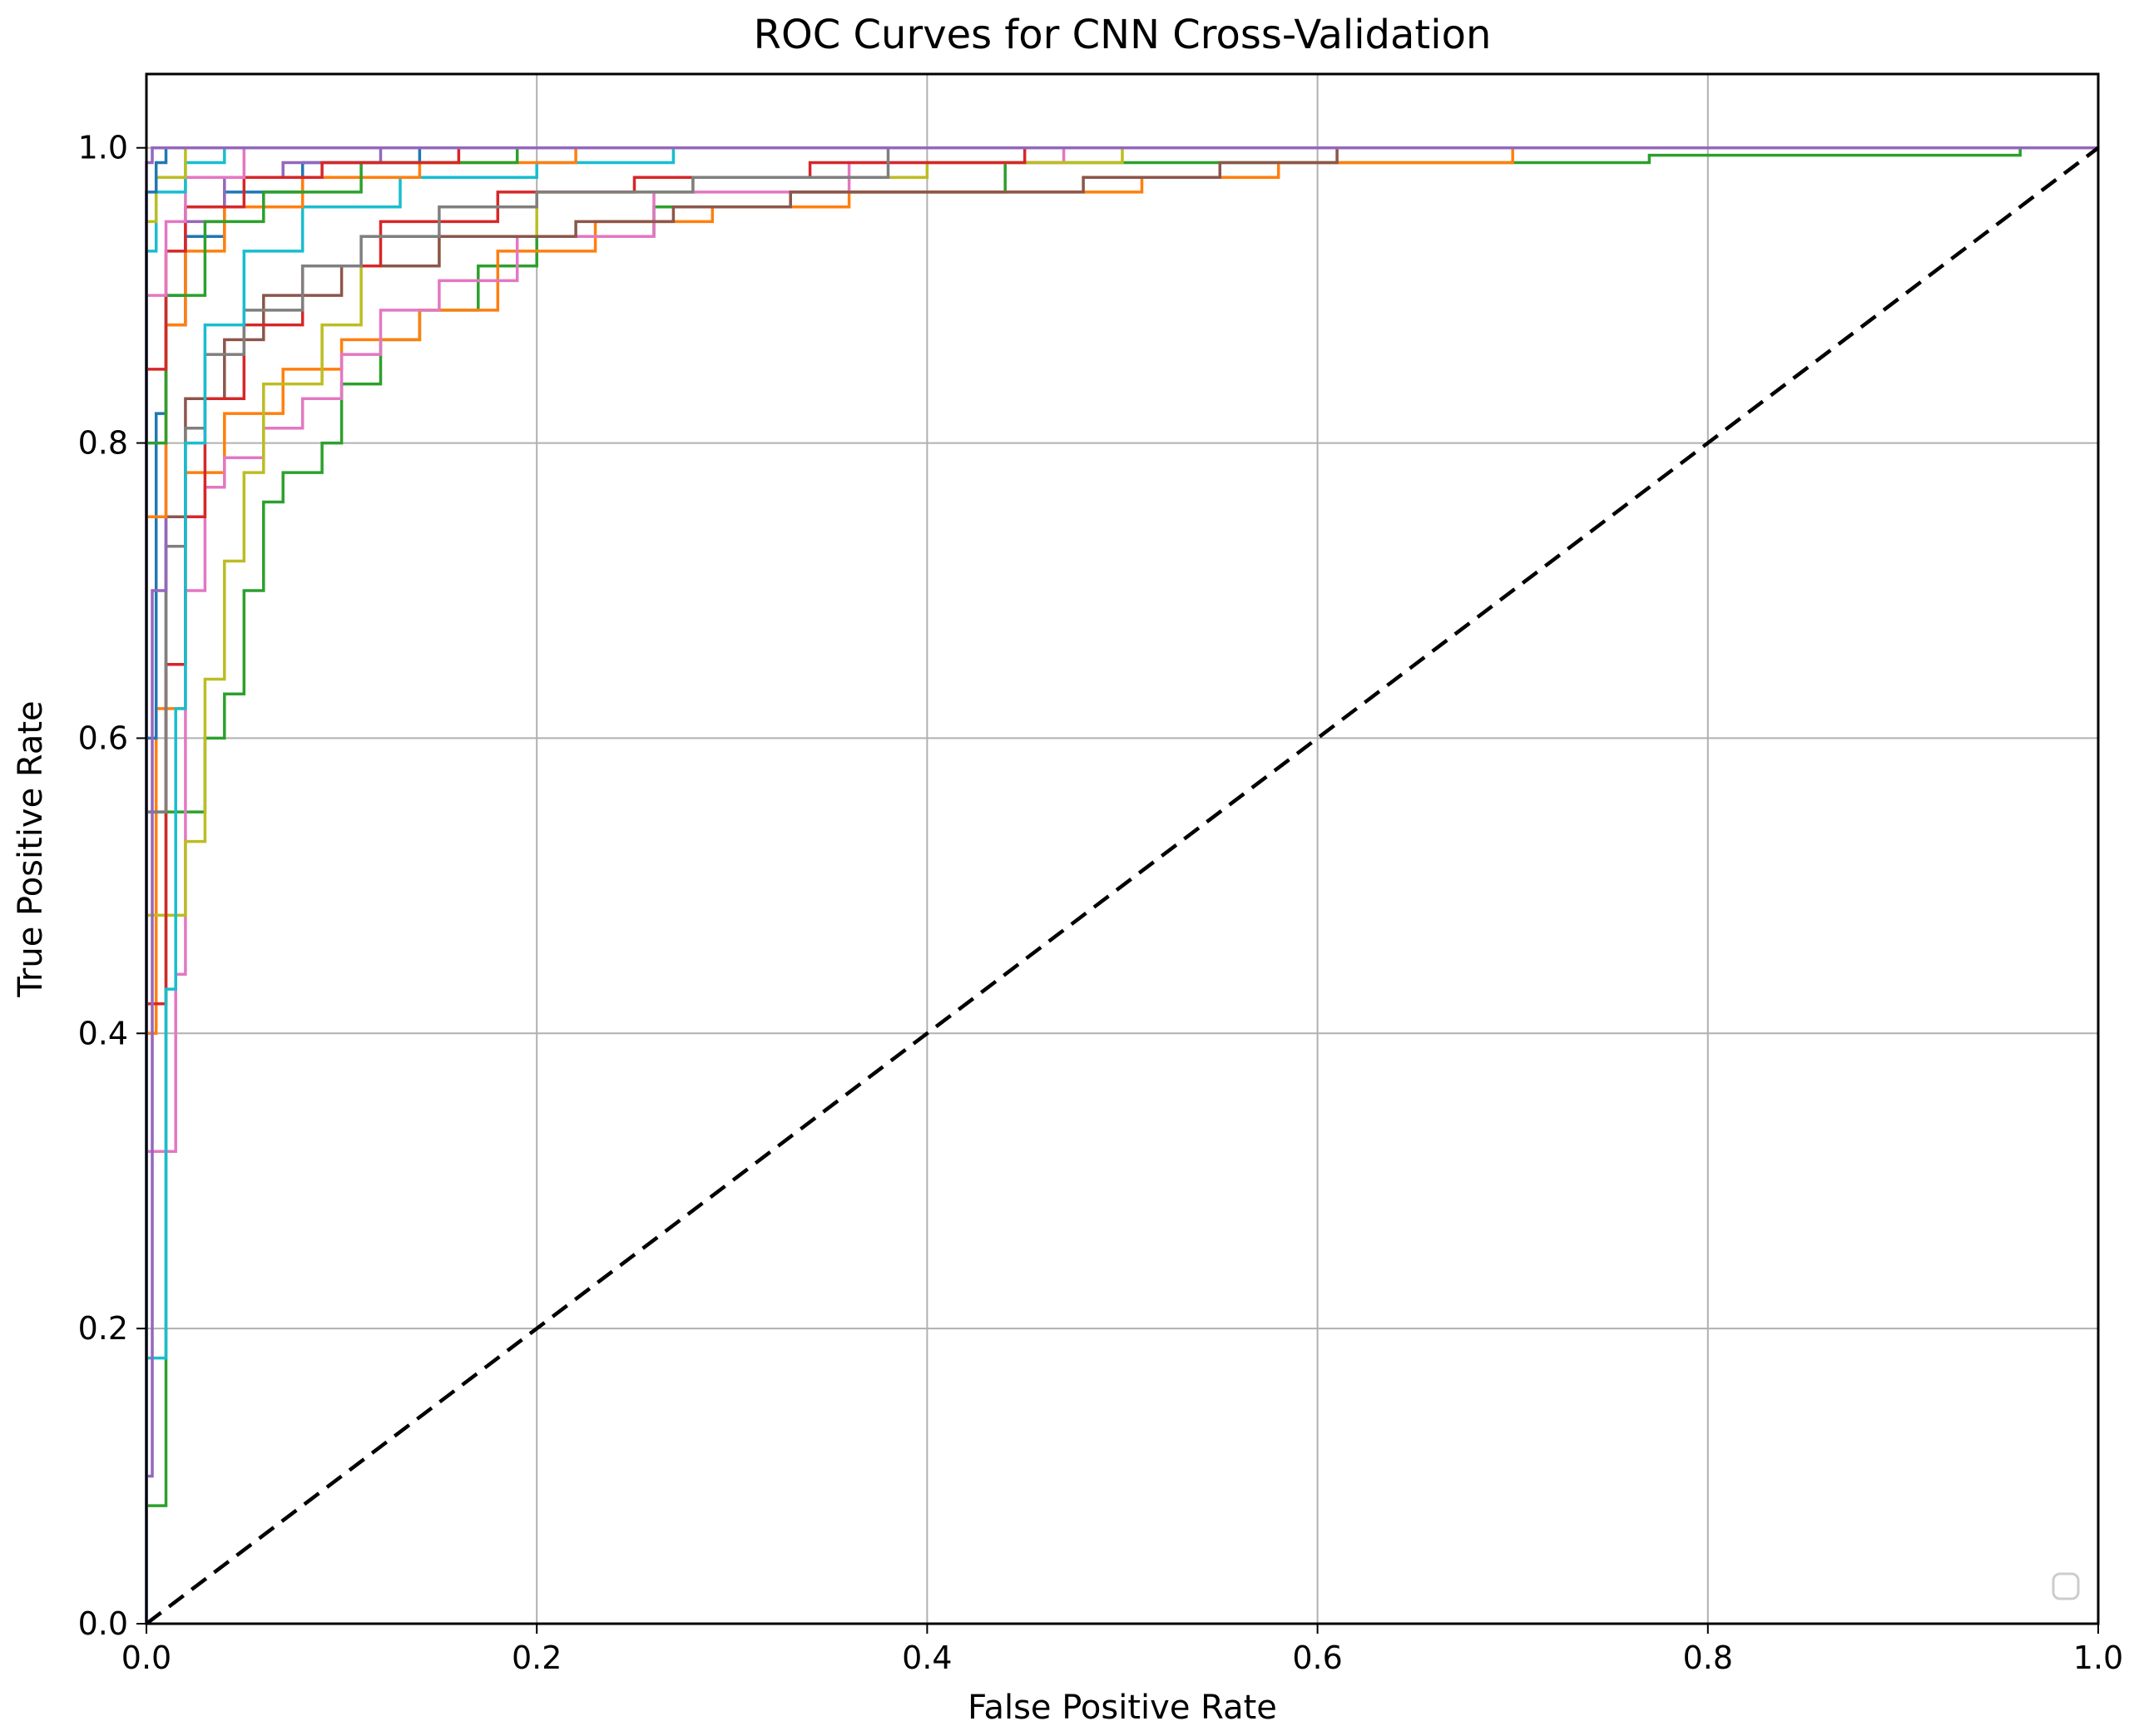 The image size is (2134, 1736). Describe the element at coordinates (927, 1658) in the screenshot. I see `x-tick-label: 0.4` at that location.